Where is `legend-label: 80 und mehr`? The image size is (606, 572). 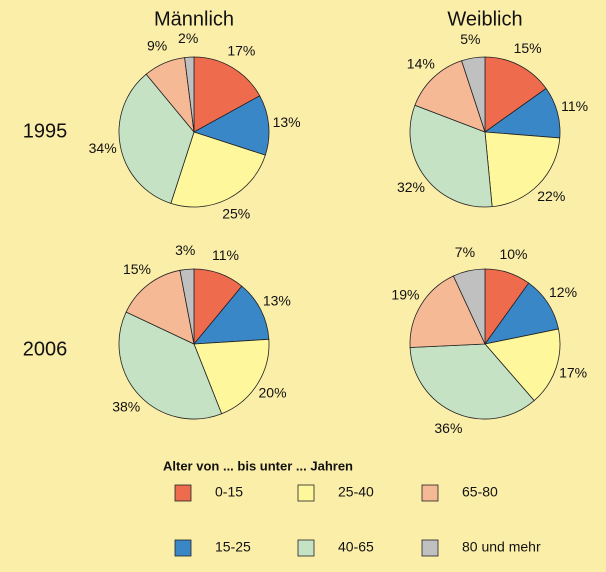 legend-label: 80 und mehr is located at coordinates (501, 547).